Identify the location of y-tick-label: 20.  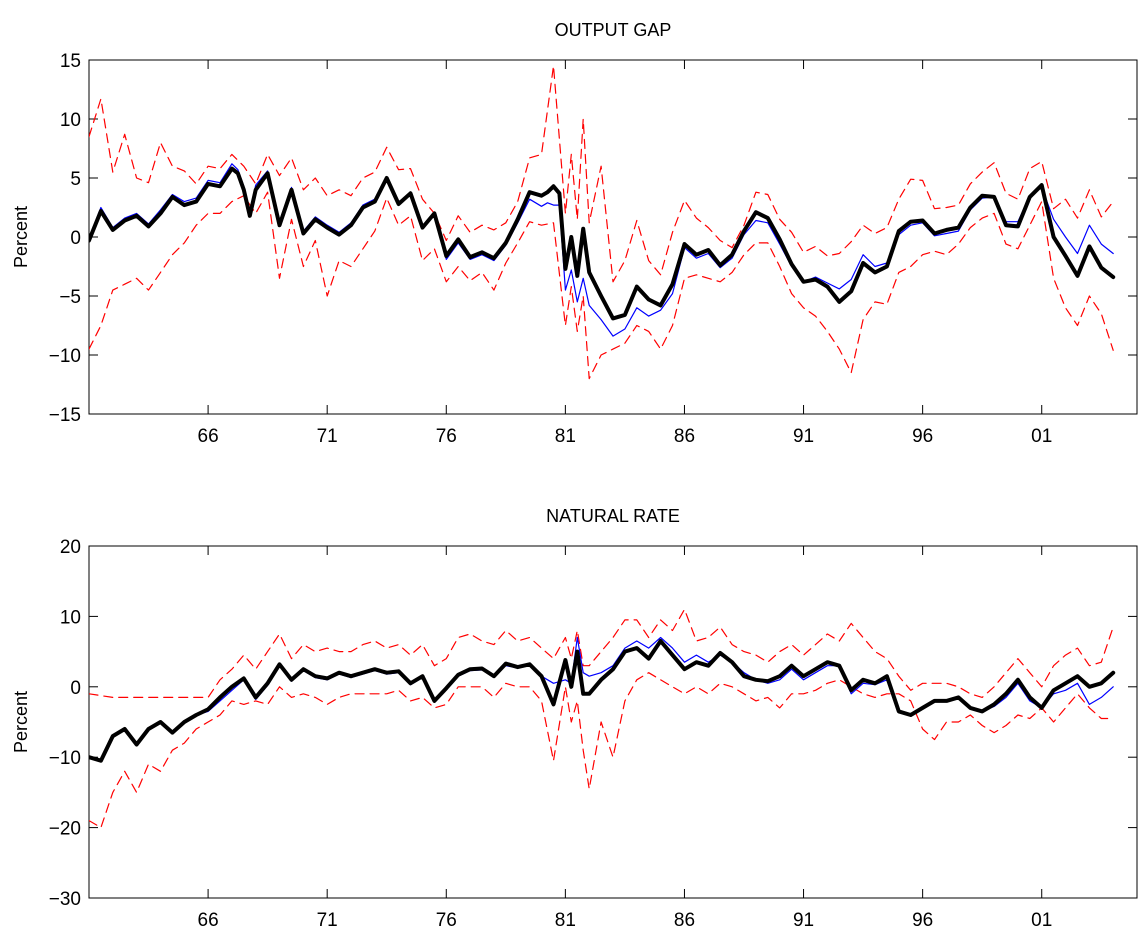
(70, 547).